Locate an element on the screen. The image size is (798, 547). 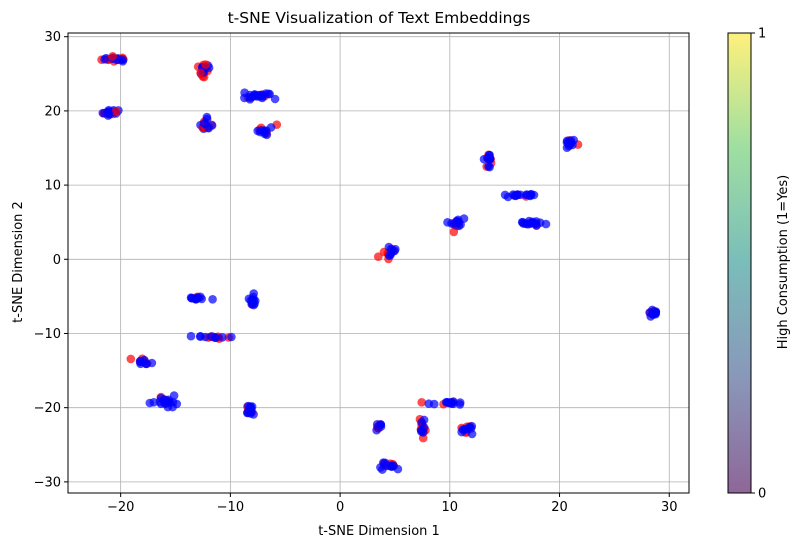
colorbar-tick-label: 1 is located at coordinates (762, 34).